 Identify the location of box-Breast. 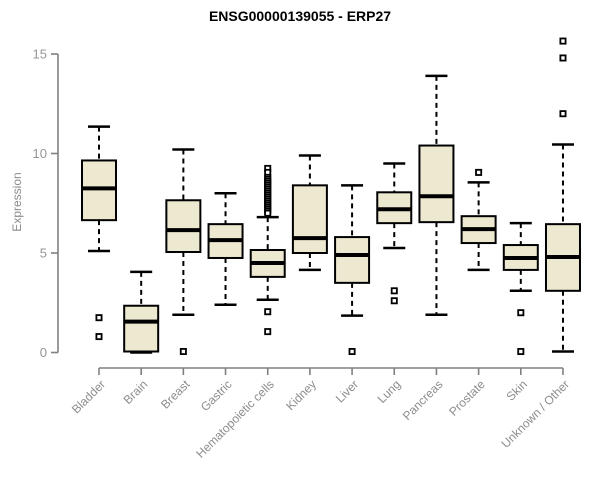
(183, 226).